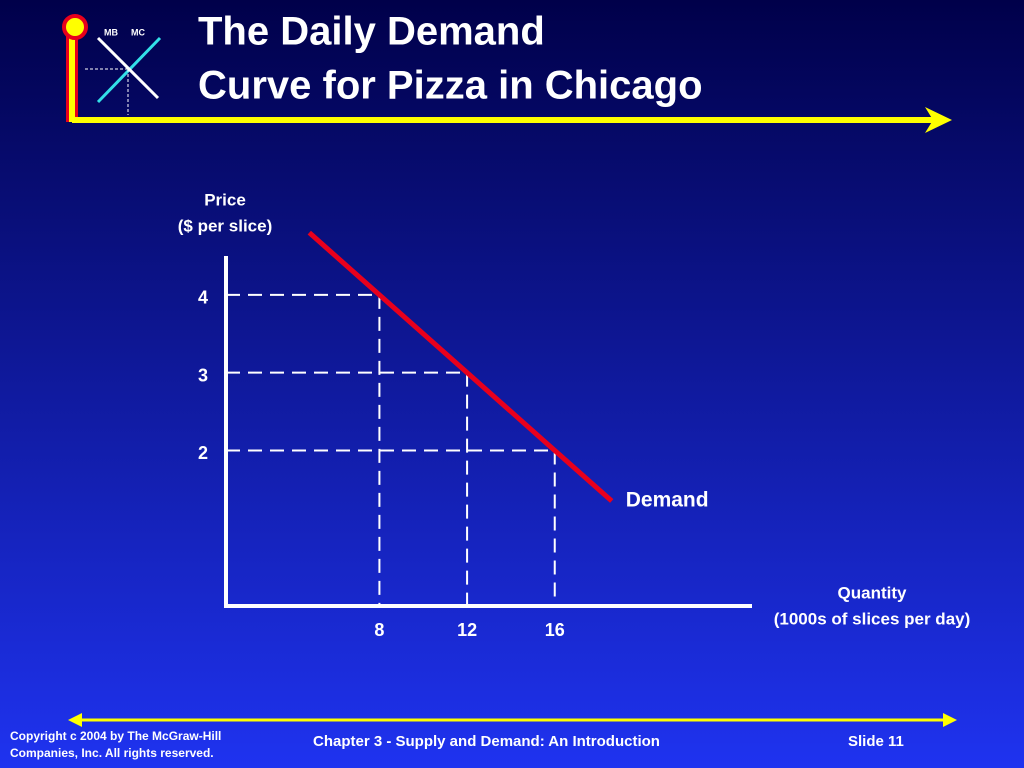  Describe the element at coordinates (111, 32) in the screenshot. I see `logo-label: MB` at that location.